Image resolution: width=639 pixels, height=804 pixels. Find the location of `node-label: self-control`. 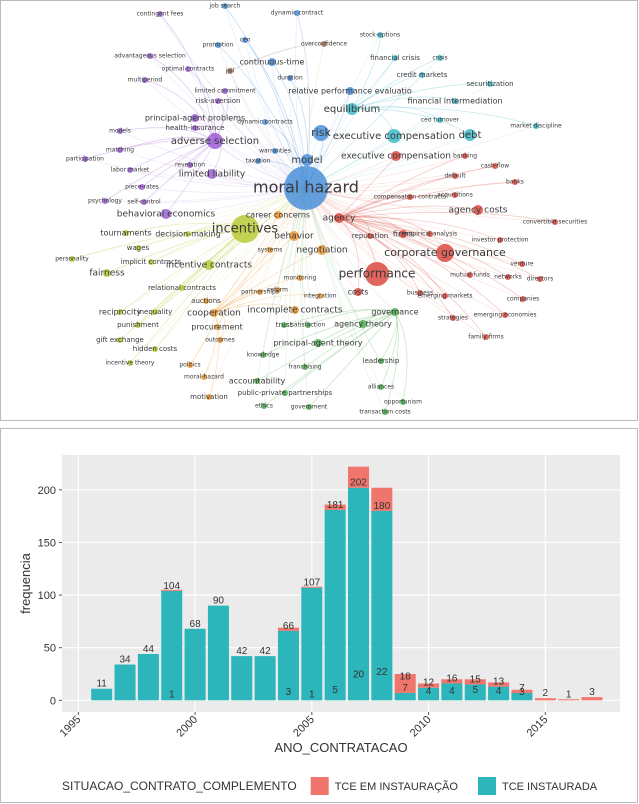

node-label: self-control is located at coordinates (144, 202).